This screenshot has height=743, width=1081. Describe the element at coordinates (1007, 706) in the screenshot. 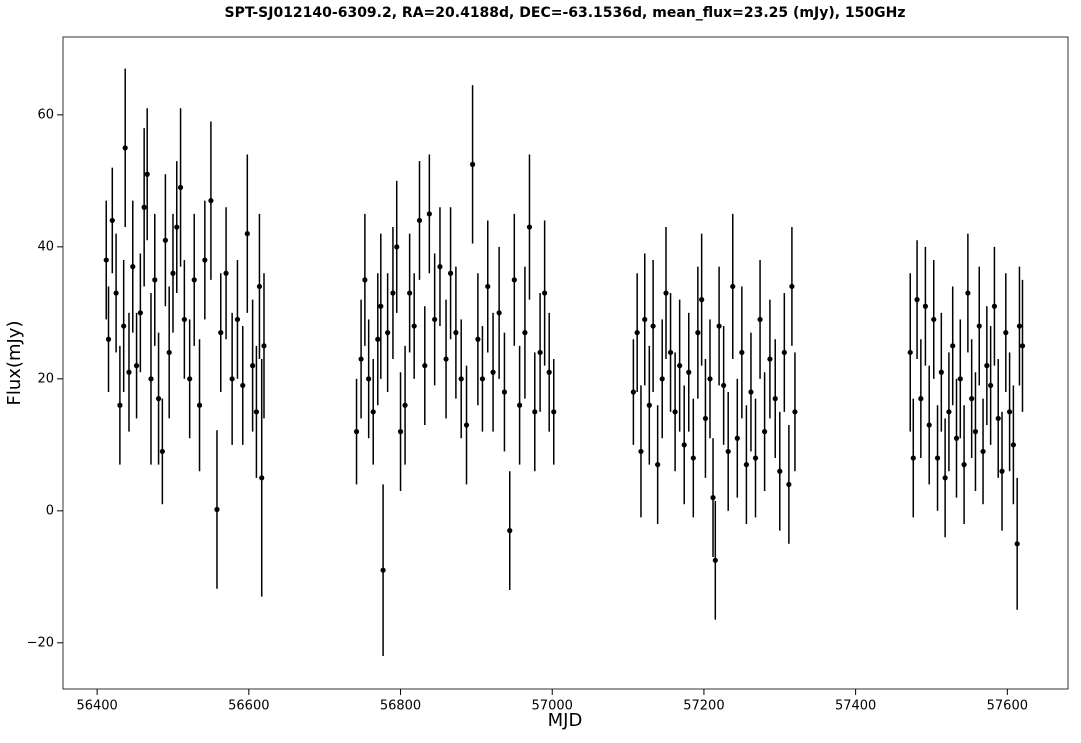

I see `x-tick-label: 57600` at that location.